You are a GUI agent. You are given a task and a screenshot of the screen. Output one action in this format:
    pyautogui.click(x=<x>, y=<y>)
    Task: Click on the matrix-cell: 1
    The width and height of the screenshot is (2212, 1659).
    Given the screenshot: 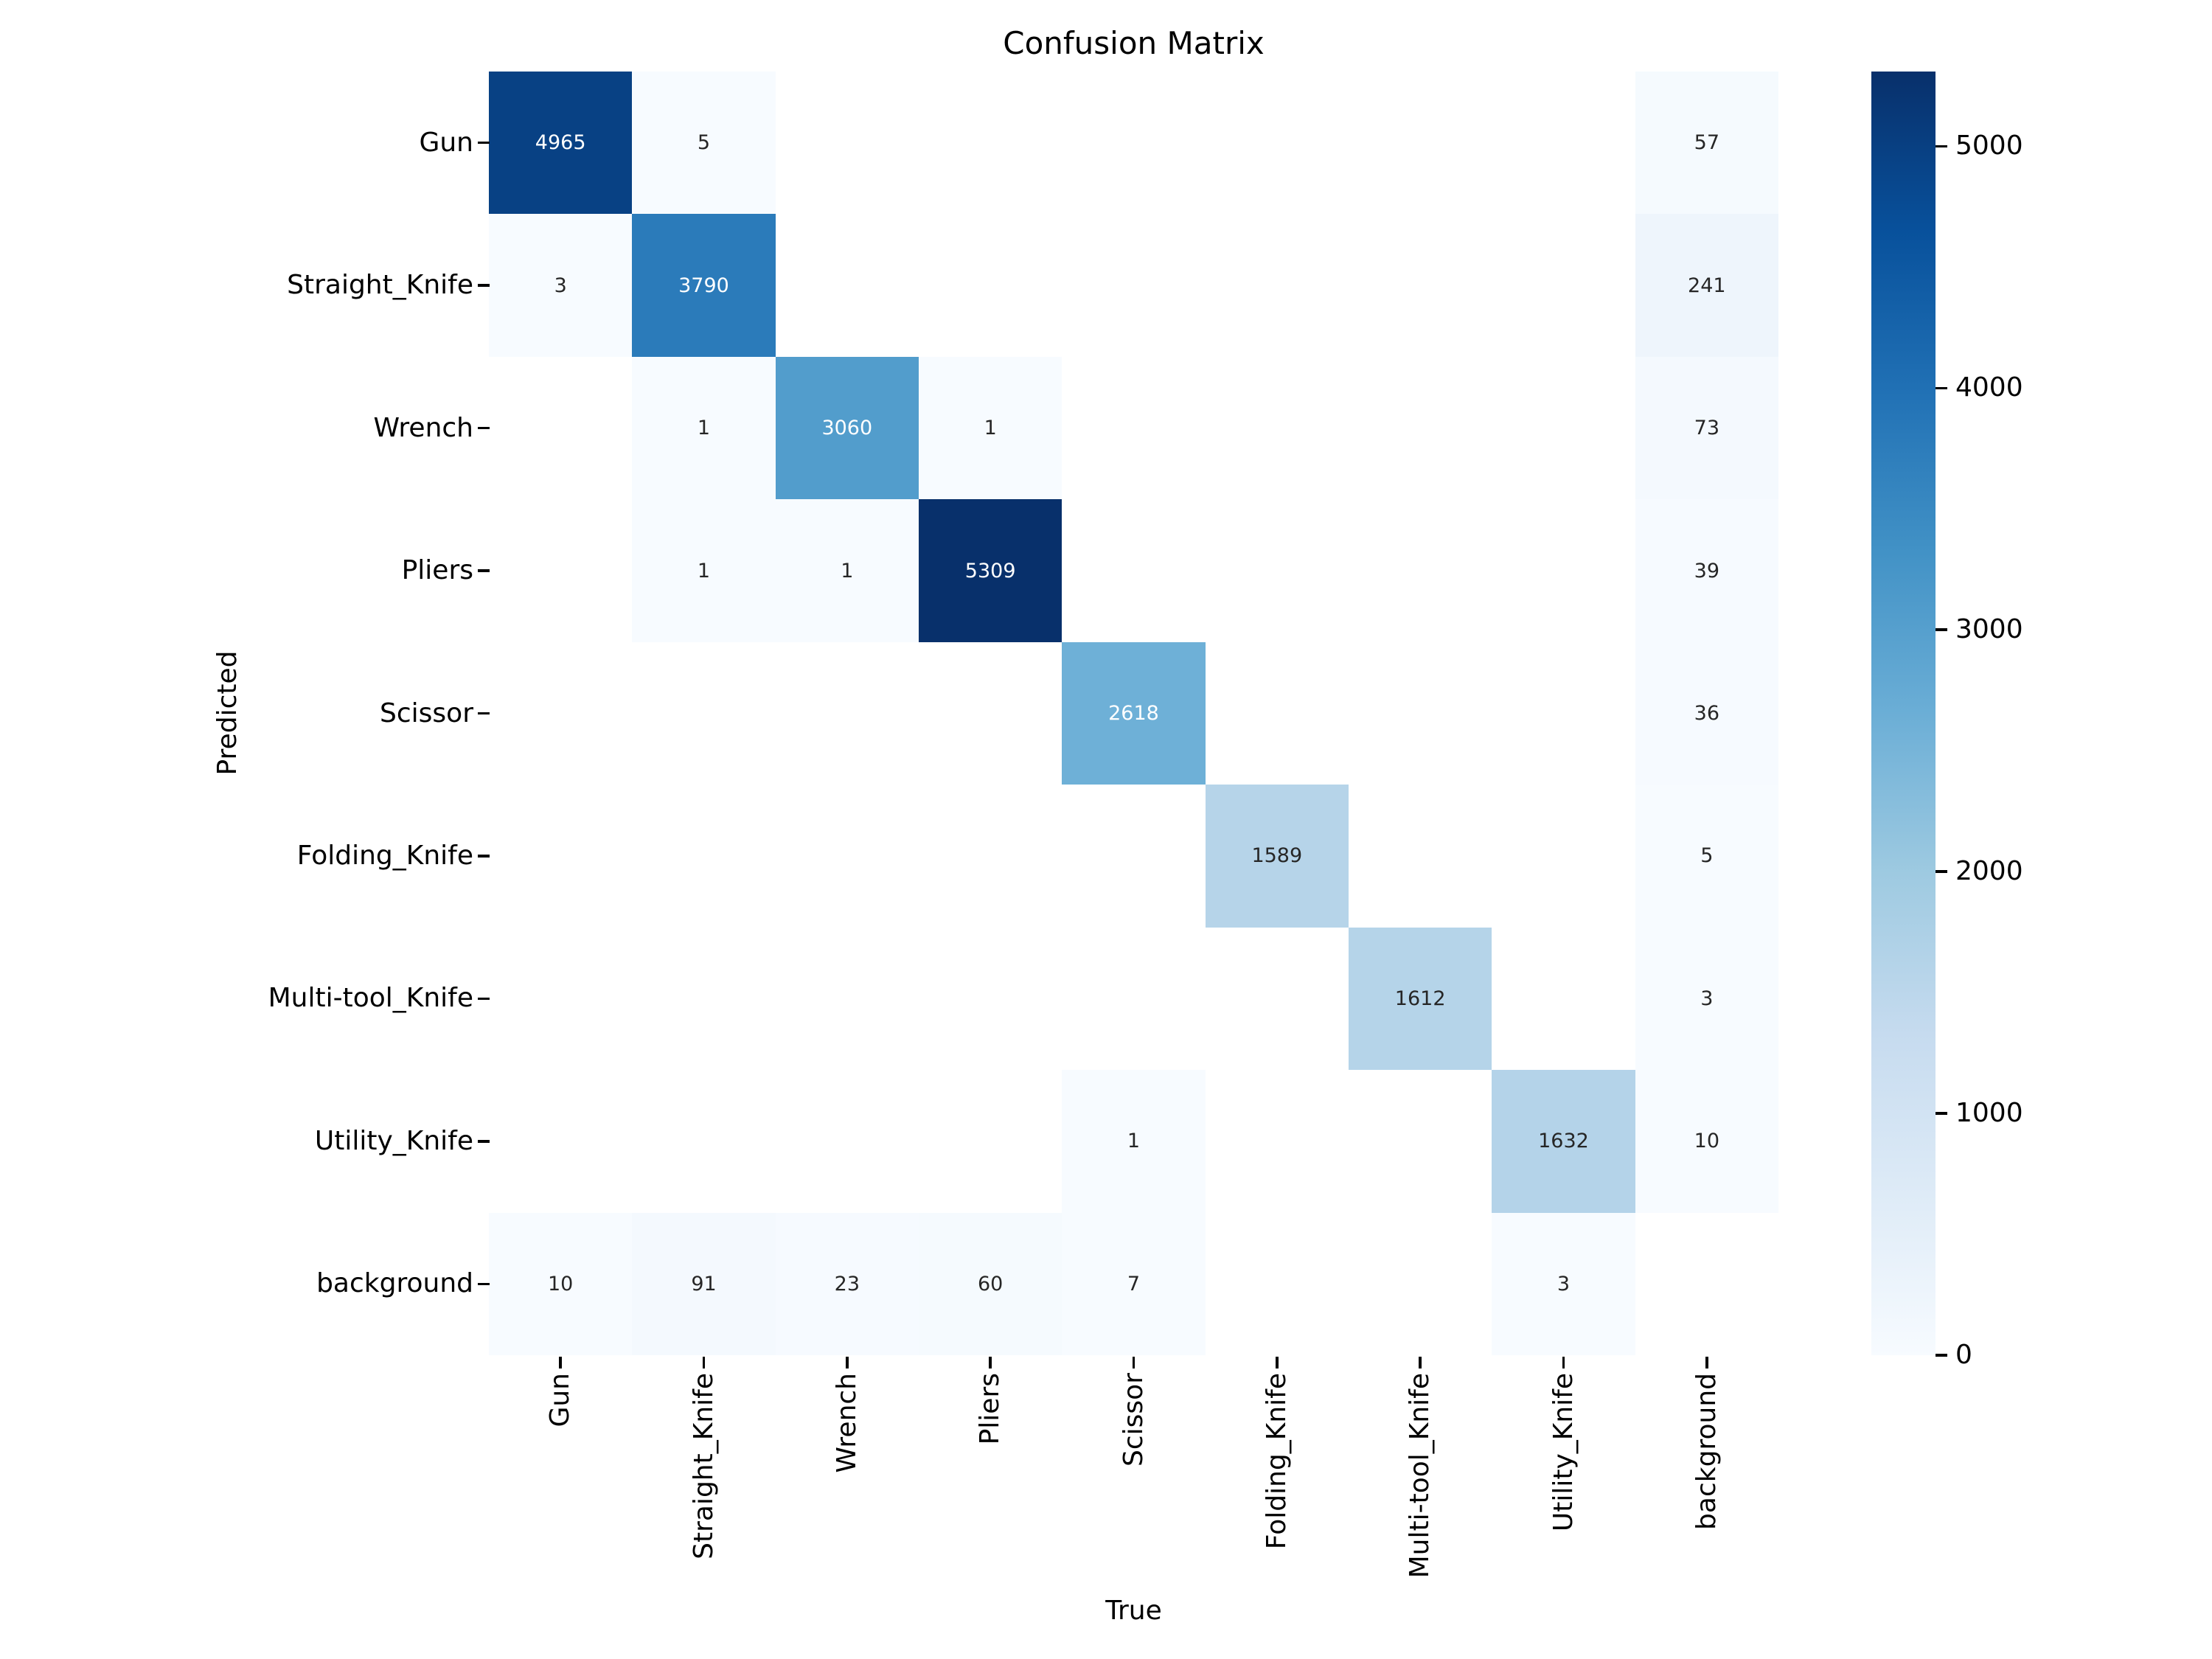 What is the action you would take?
    pyautogui.click(x=990, y=428)
    